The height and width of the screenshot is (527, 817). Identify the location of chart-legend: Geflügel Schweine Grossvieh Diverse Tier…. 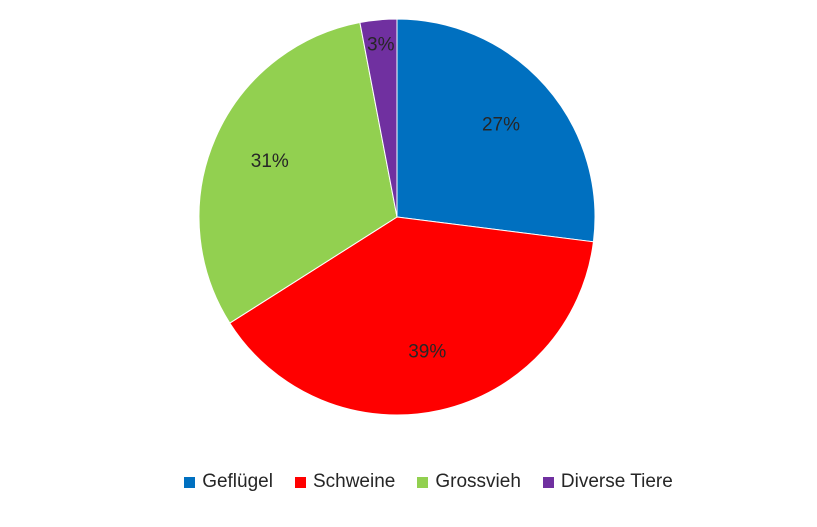
(408, 482).